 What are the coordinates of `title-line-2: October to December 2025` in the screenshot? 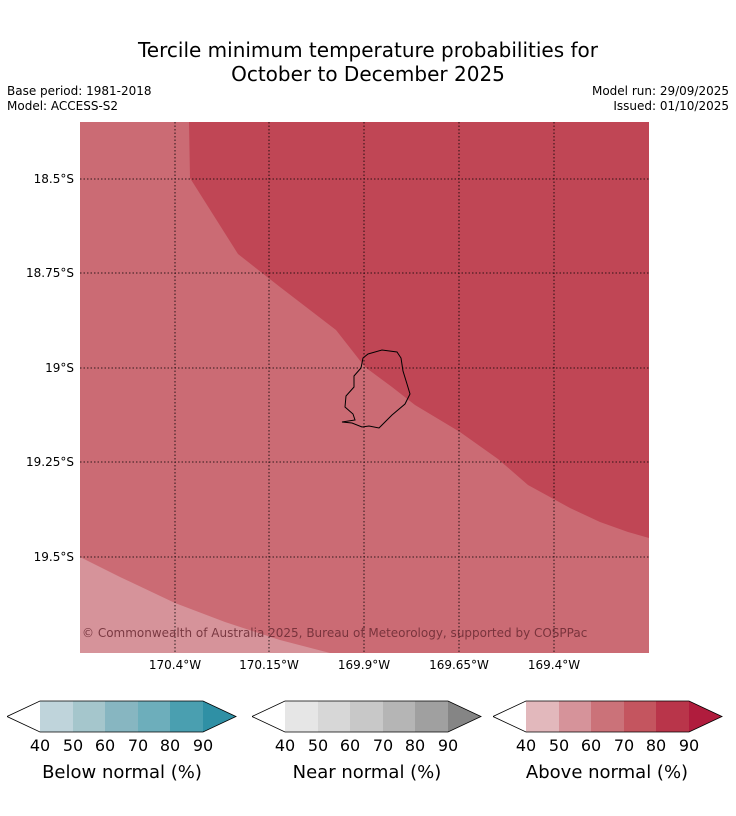 It's located at (368, 74).